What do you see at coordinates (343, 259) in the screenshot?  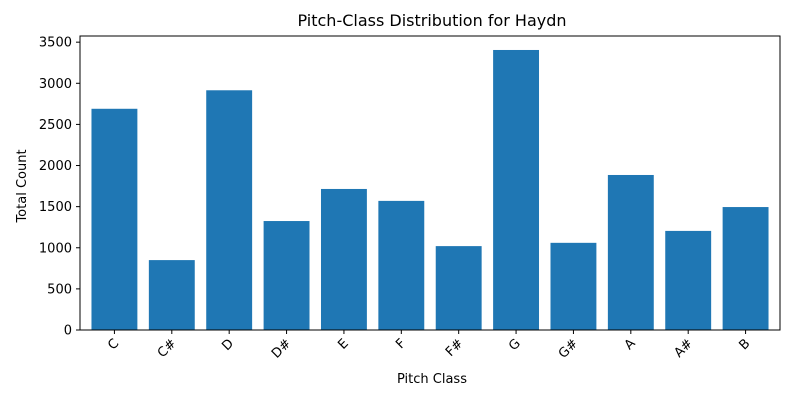 I see `bar-e` at bounding box center [343, 259].